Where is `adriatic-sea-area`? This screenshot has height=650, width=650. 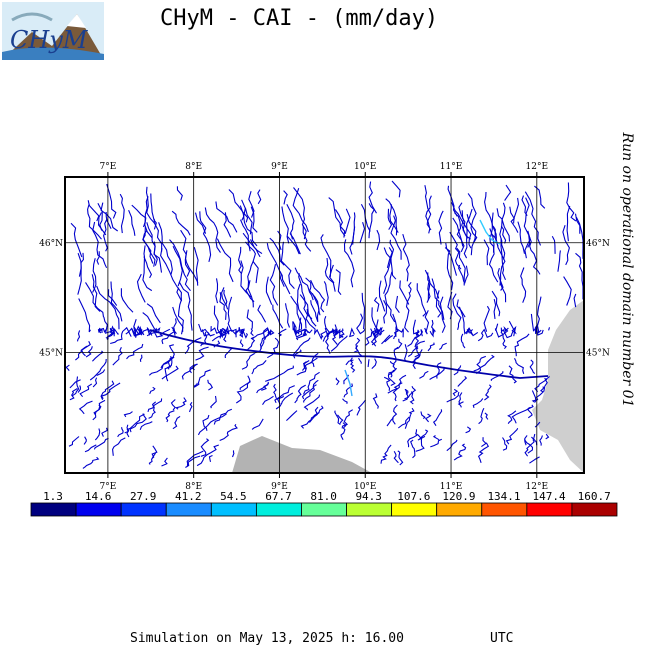
adriatic-sea-area is located at coordinates (558, 386).